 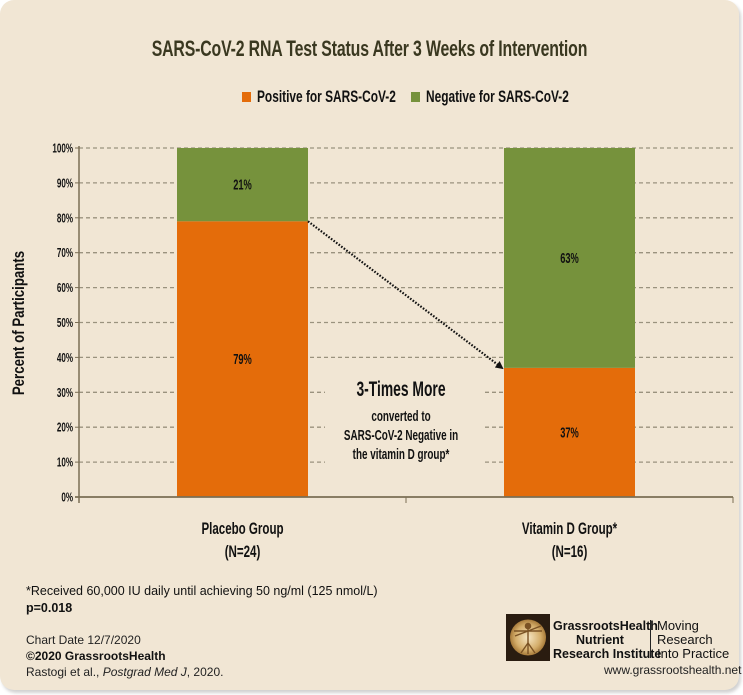 I want to click on x-category-n-label: (N=16), so click(x=570, y=552).